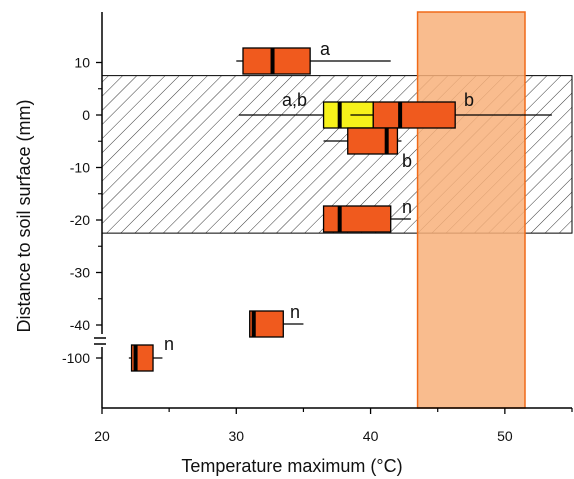 This screenshot has height=479, width=574. What do you see at coordinates (294, 100) in the screenshot?
I see `box-significance-label: a,b` at bounding box center [294, 100].